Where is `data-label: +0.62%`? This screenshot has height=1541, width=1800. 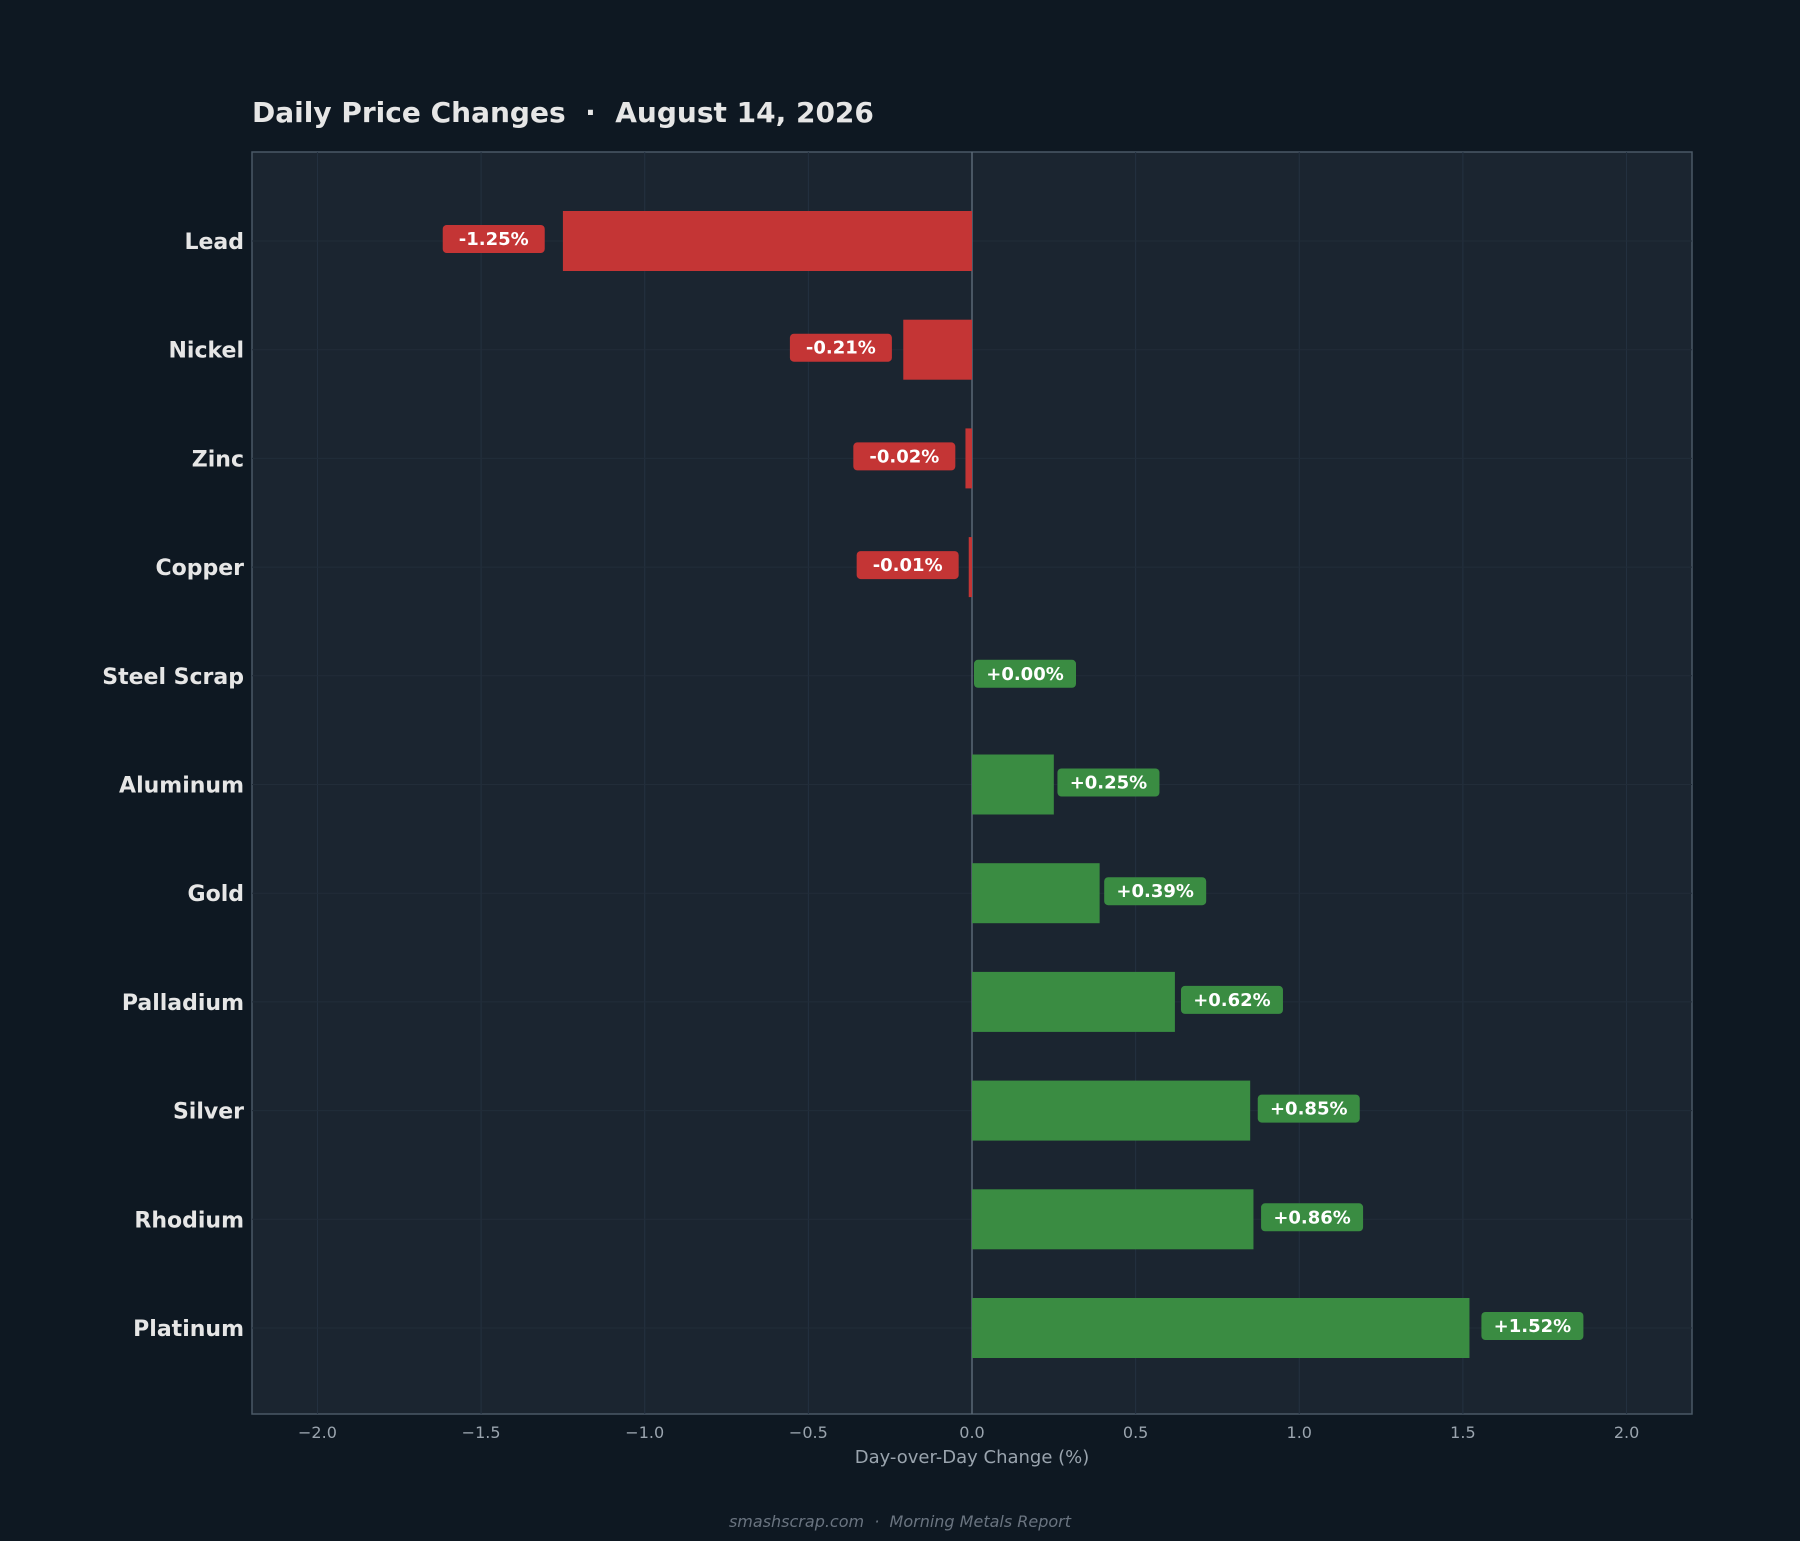 data-label: +0.62% is located at coordinates (1231, 999).